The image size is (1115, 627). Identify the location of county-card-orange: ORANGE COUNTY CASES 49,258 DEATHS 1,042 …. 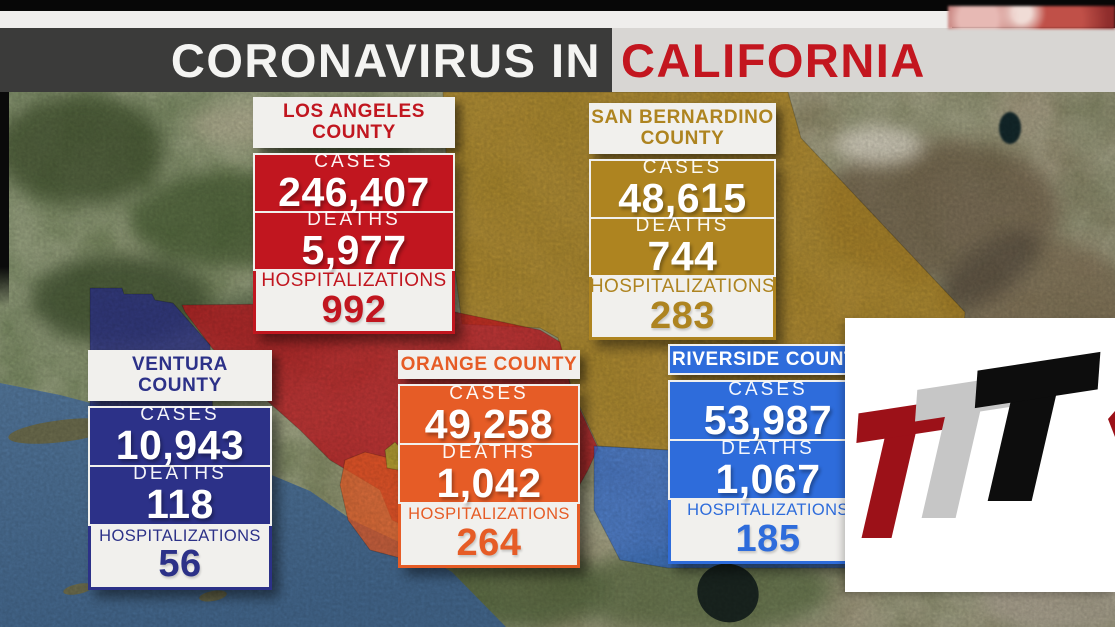
(489, 459).